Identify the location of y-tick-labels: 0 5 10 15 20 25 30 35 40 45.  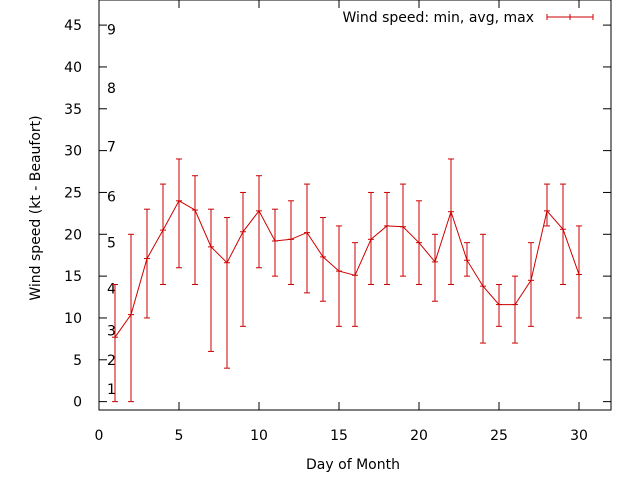
(73, 214).